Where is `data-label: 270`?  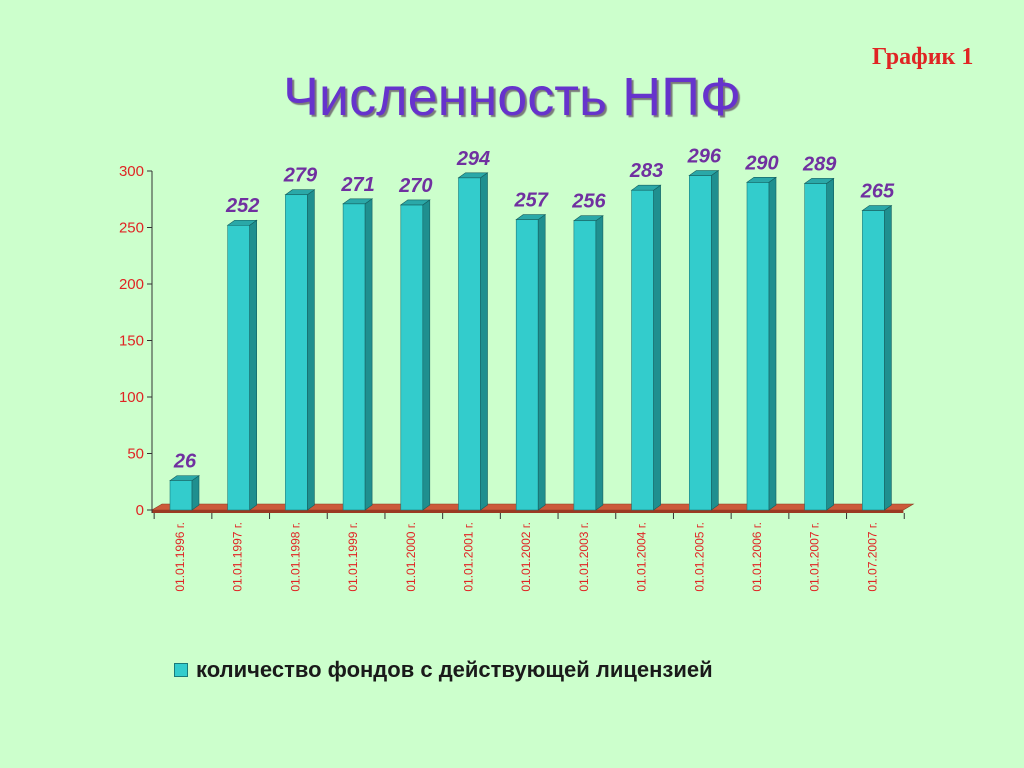 data-label: 270 is located at coordinates (415, 186).